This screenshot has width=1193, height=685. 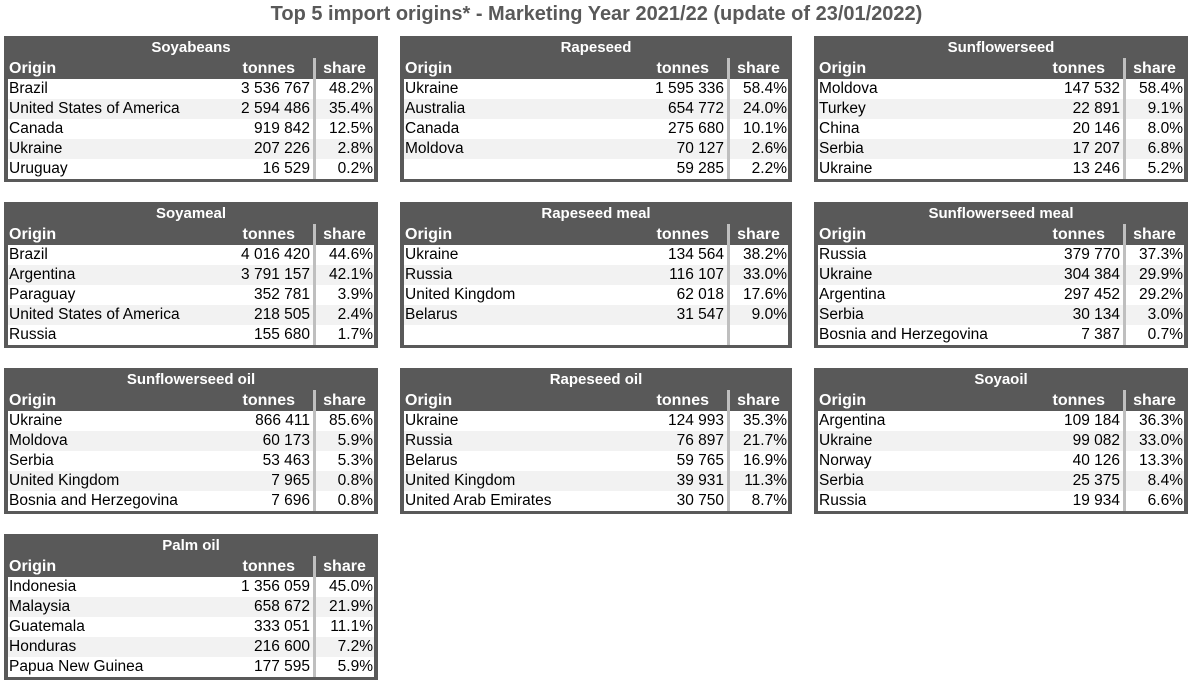 I want to click on tonnes-cell, so click(x=670, y=335).